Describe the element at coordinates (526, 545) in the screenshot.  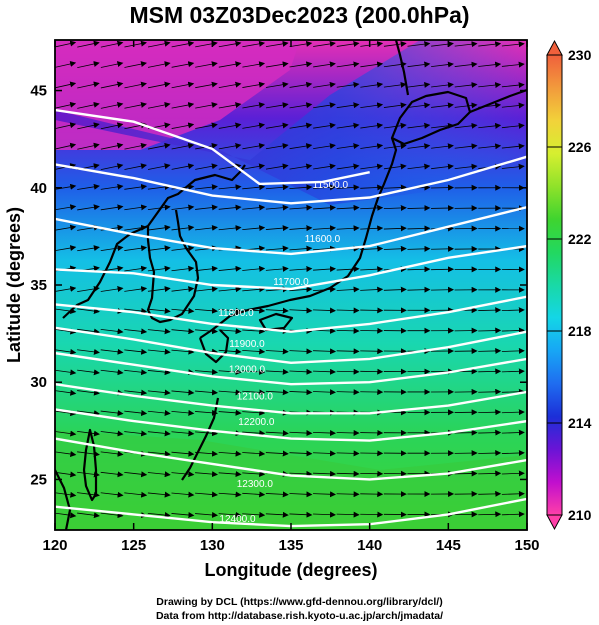
I see `x-tick-label: 150` at that location.